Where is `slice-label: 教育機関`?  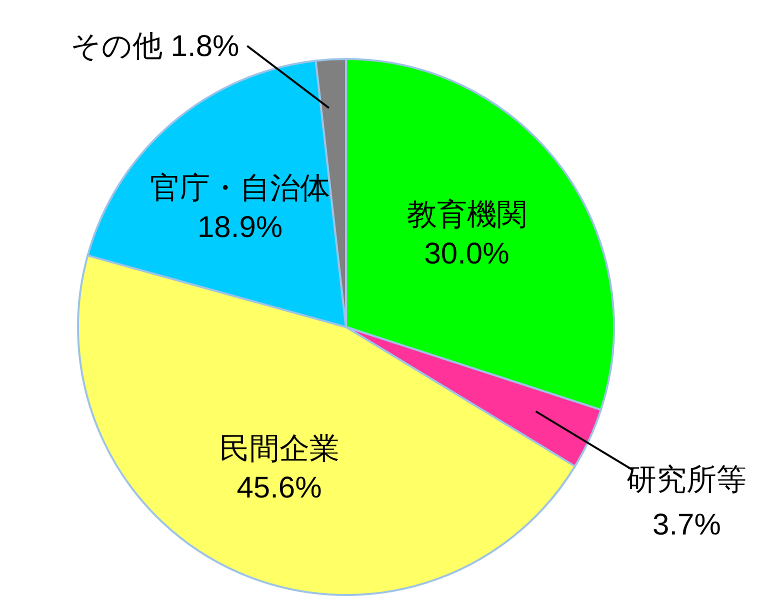
slice-label: 教育機関 is located at coordinates (466, 215).